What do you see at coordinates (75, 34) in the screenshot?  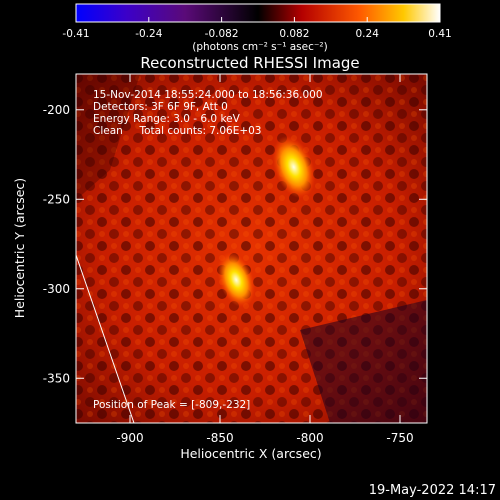 I see `colorbar-tick-label: -0.41` at bounding box center [75, 34].